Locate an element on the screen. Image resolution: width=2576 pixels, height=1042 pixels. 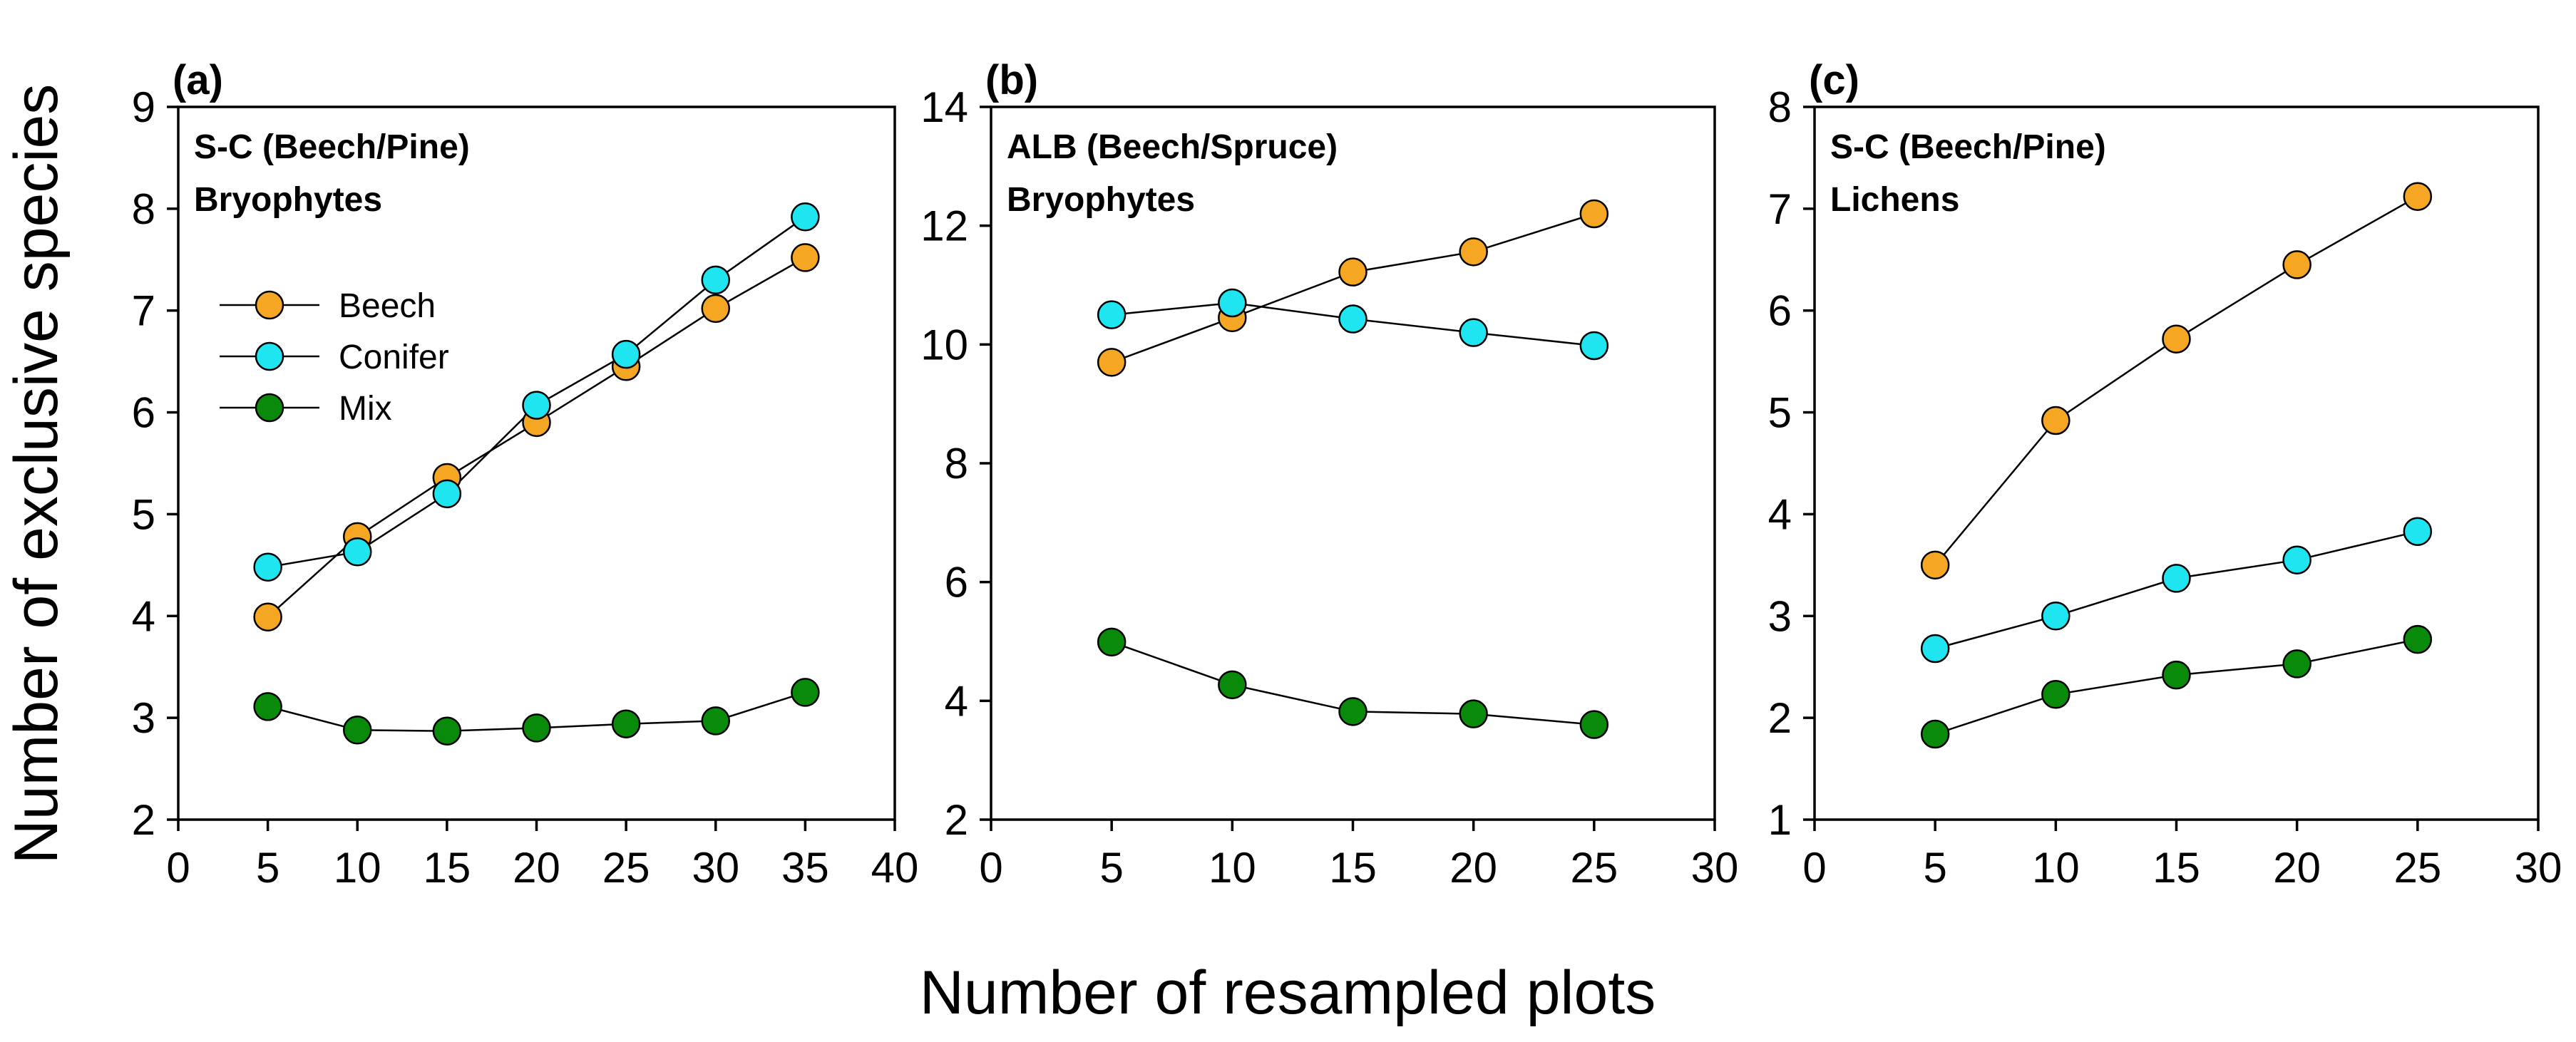
x-axis-title: Number of resampled plots is located at coordinates (1288, 993).